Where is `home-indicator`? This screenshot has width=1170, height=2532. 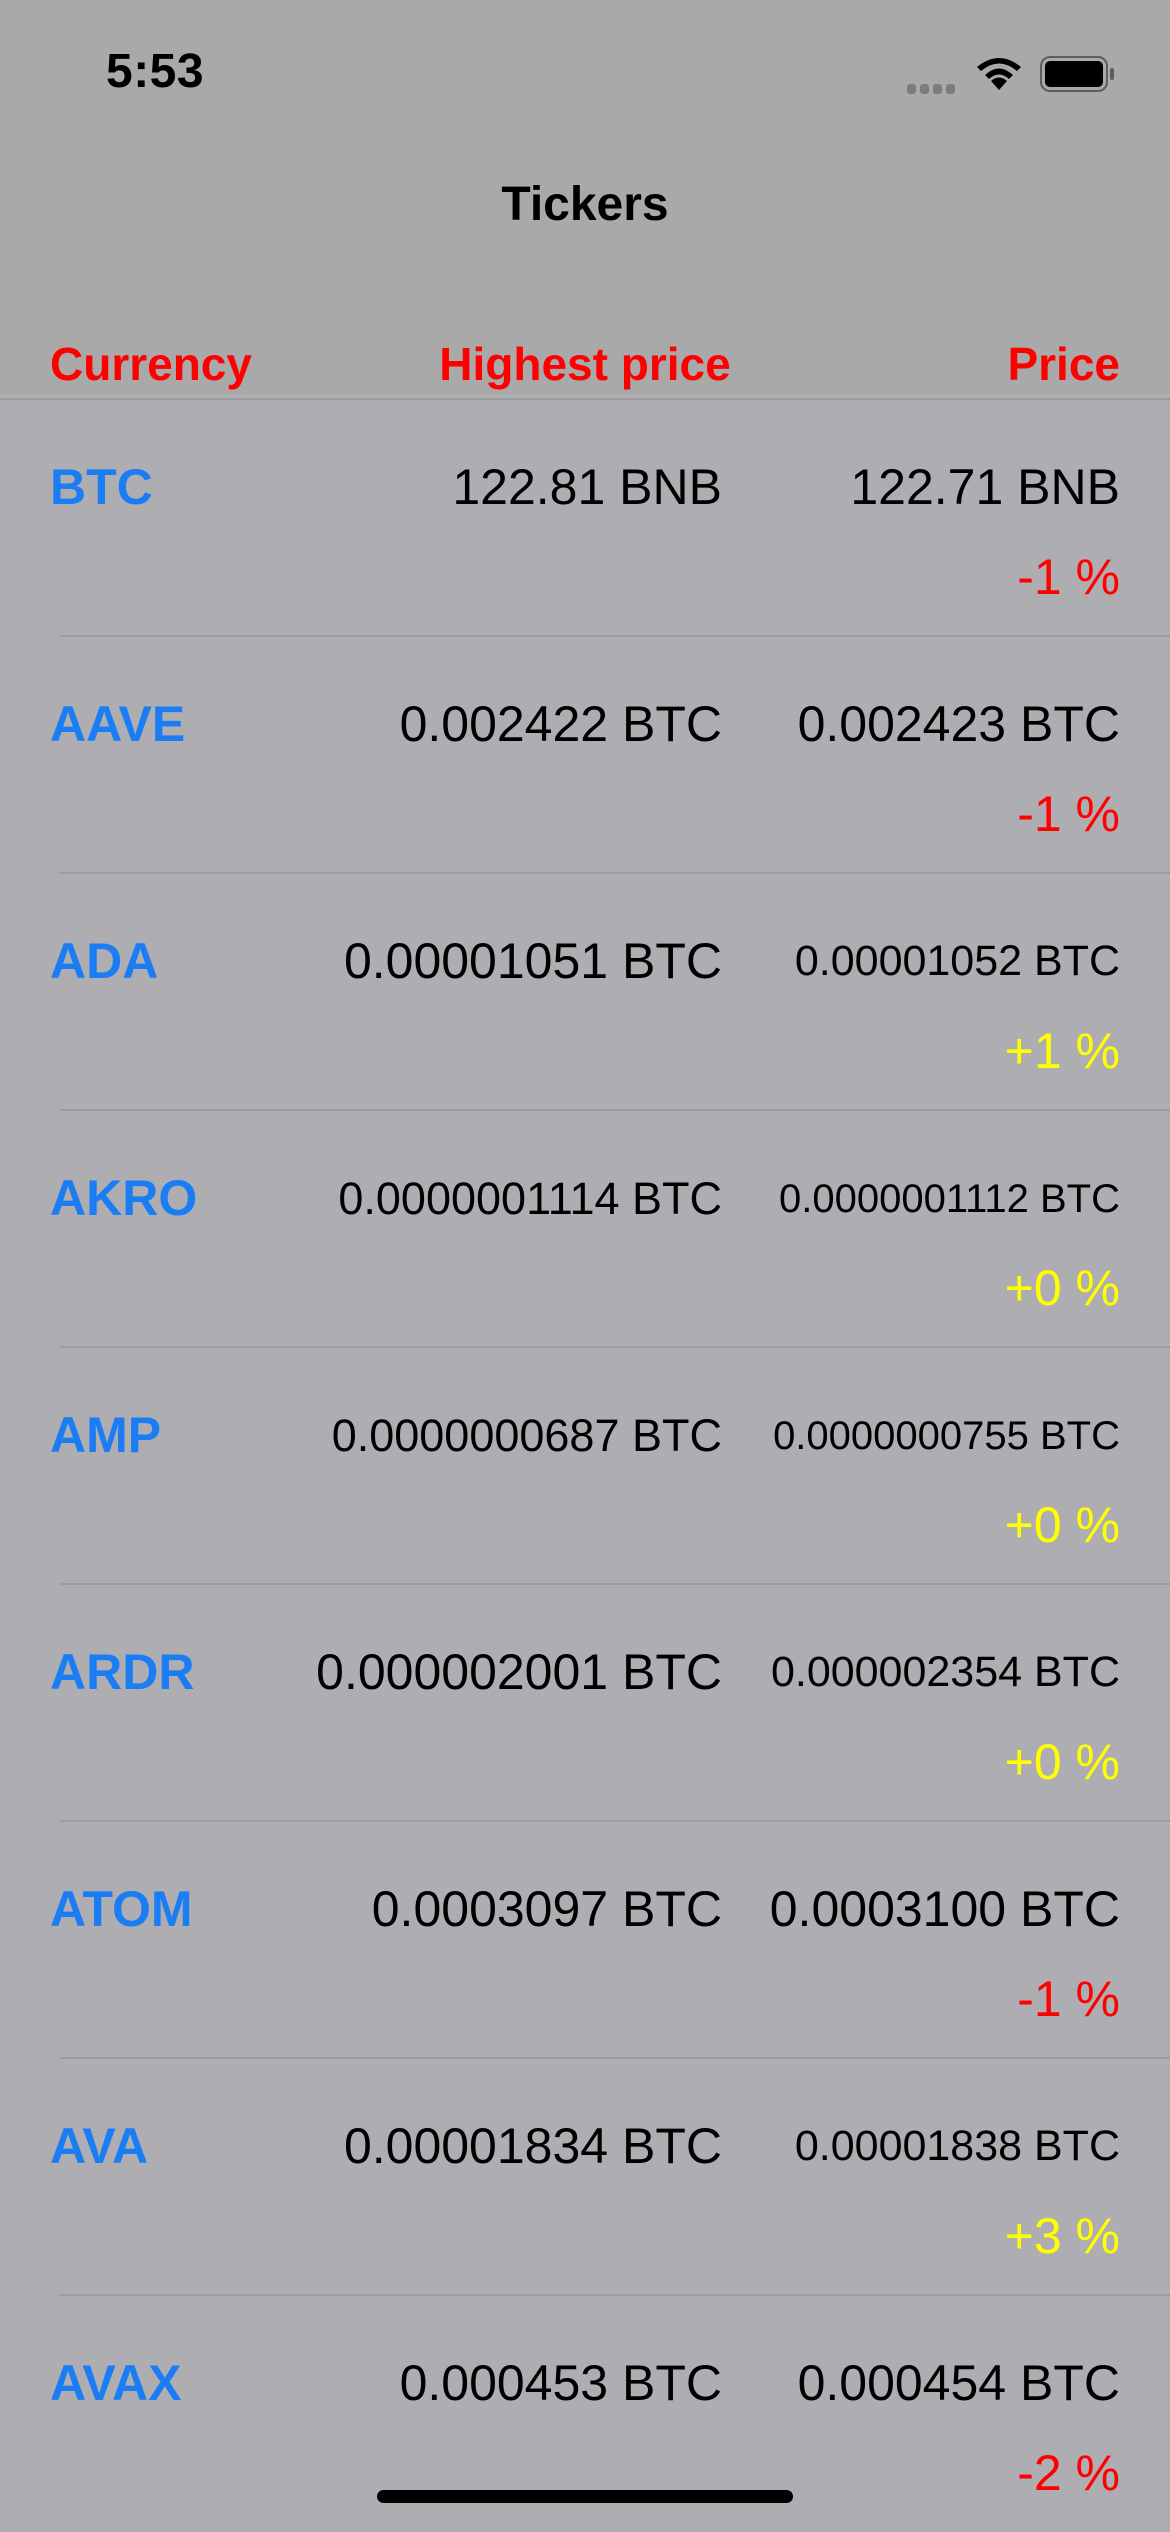 home-indicator is located at coordinates (585, 2496).